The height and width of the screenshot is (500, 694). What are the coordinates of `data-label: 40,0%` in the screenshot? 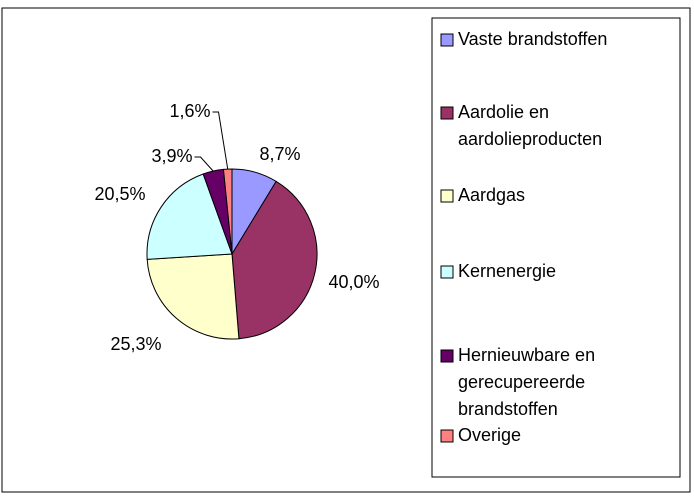 It's located at (353, 282).